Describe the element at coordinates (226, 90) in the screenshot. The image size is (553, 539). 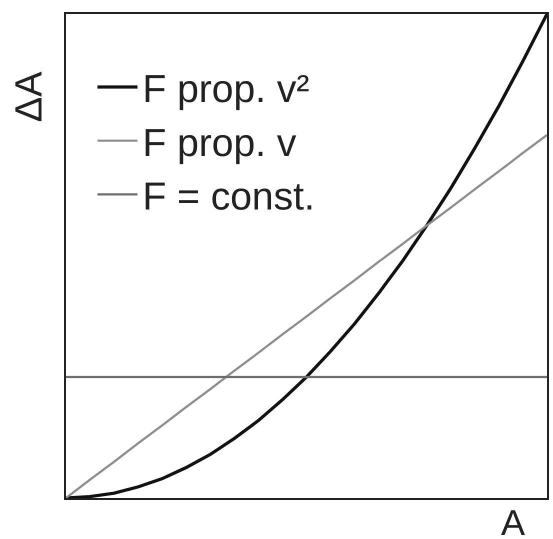
I see `legend-label: F prop. v²` at that location.